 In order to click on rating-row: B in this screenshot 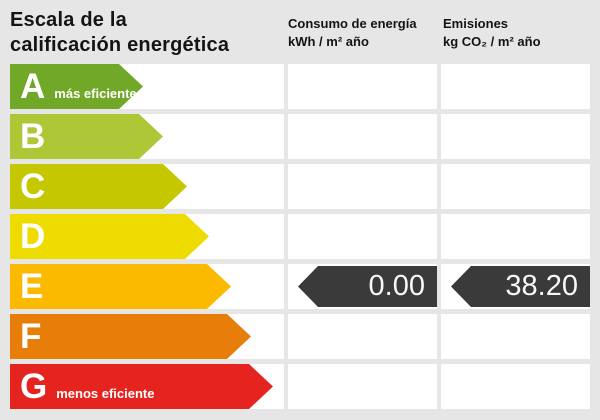, I will do `click(300, 136)`.